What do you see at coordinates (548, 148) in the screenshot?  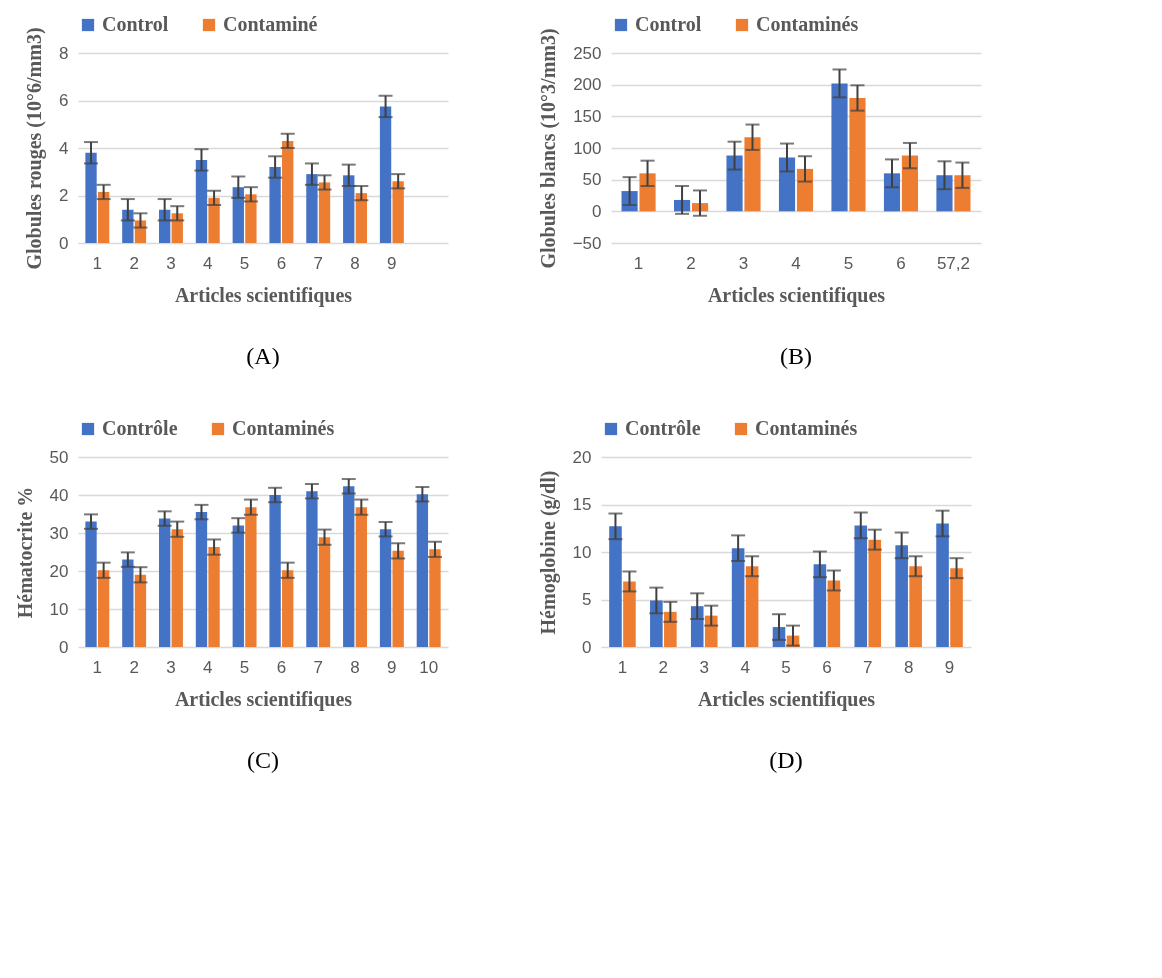 I see `y-axis-title: Globules blancs (10°3/mm3)` at bounding box center [548, 148].